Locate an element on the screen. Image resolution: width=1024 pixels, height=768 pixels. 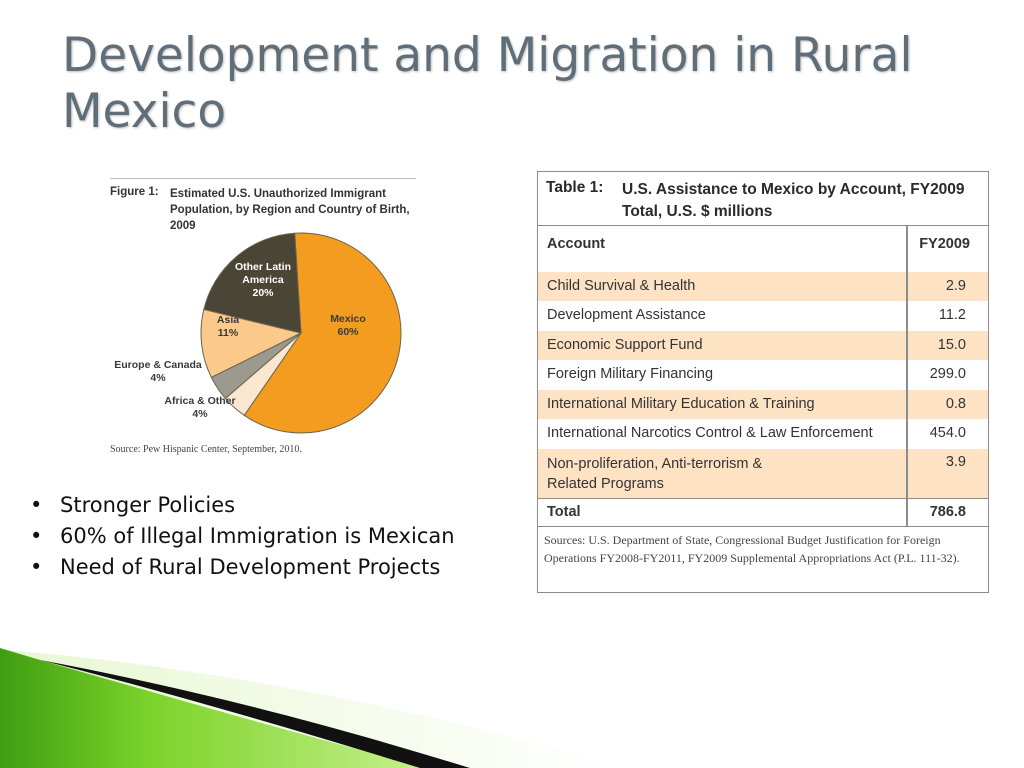
bullet-text: 60% of Illegal Immigration is Mexican is located at coordinates (257, 536).